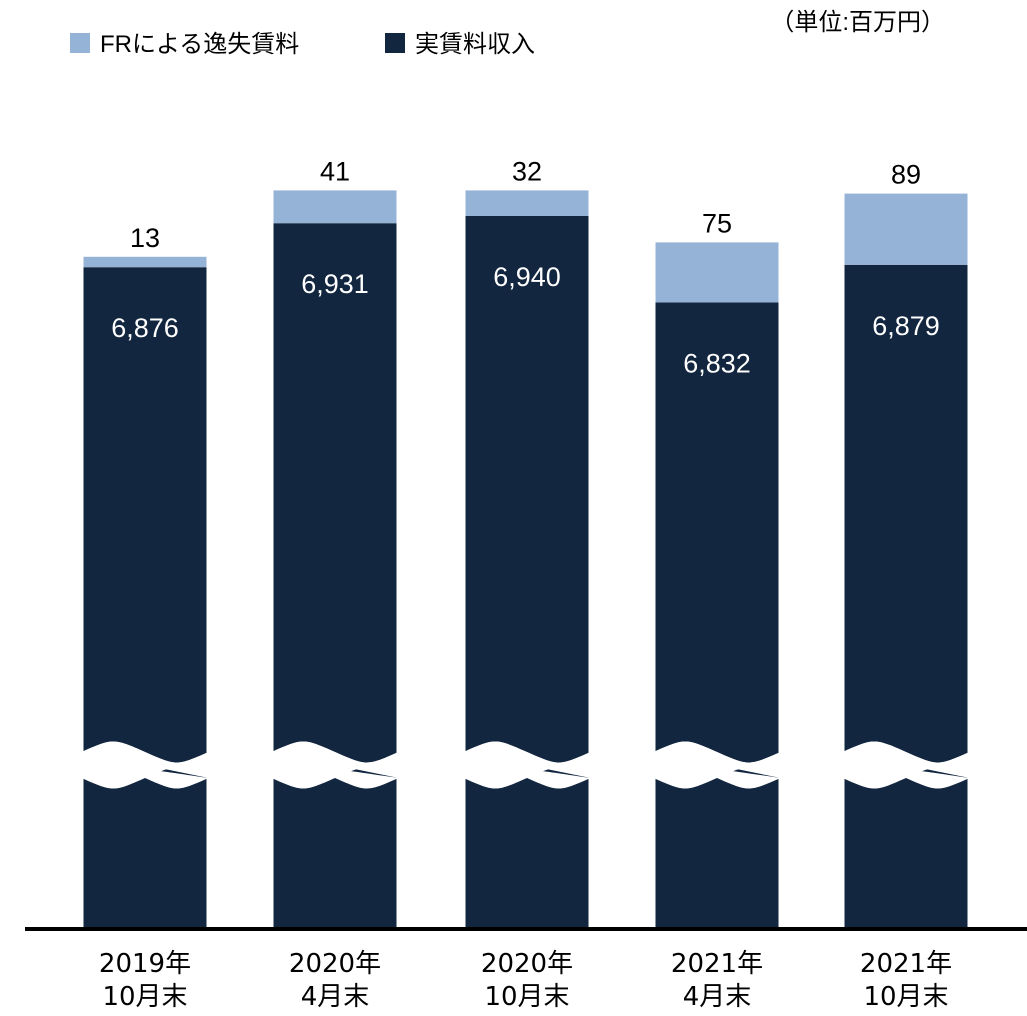 Image resolution: width=1027 pixels, height=1016 pixels. Describe the element at coordinates (335, 284) in the screenshot. I see `value-label: 6,931` at that location.